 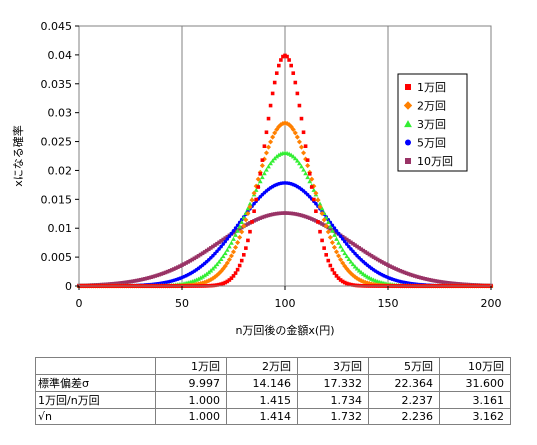 What do you see at coordinates (431, 87) in the screenshot?
I see `legend-label-1: 1万回` at bounding box center [431, 87].